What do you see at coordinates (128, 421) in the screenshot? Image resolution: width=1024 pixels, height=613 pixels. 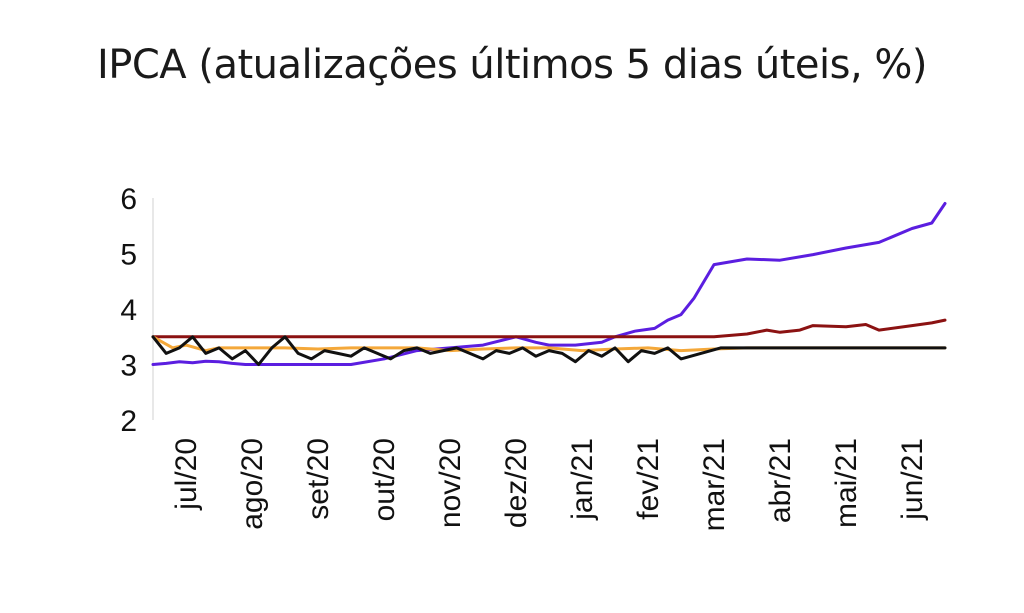 I see `y-tick-label: 2` at bounding box center [128, 421].